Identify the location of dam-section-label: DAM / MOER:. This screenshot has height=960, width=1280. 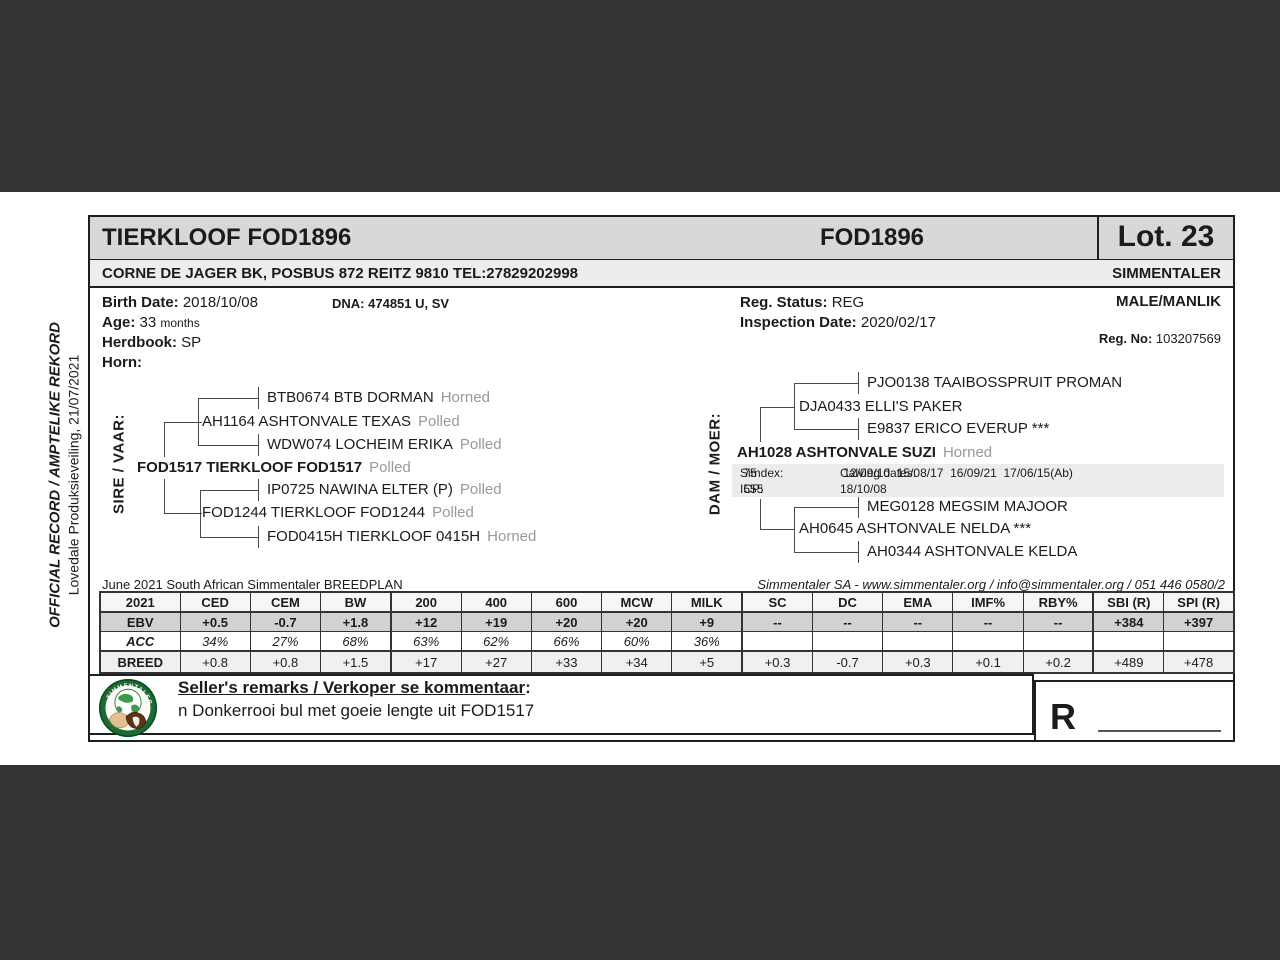
(715, 464).